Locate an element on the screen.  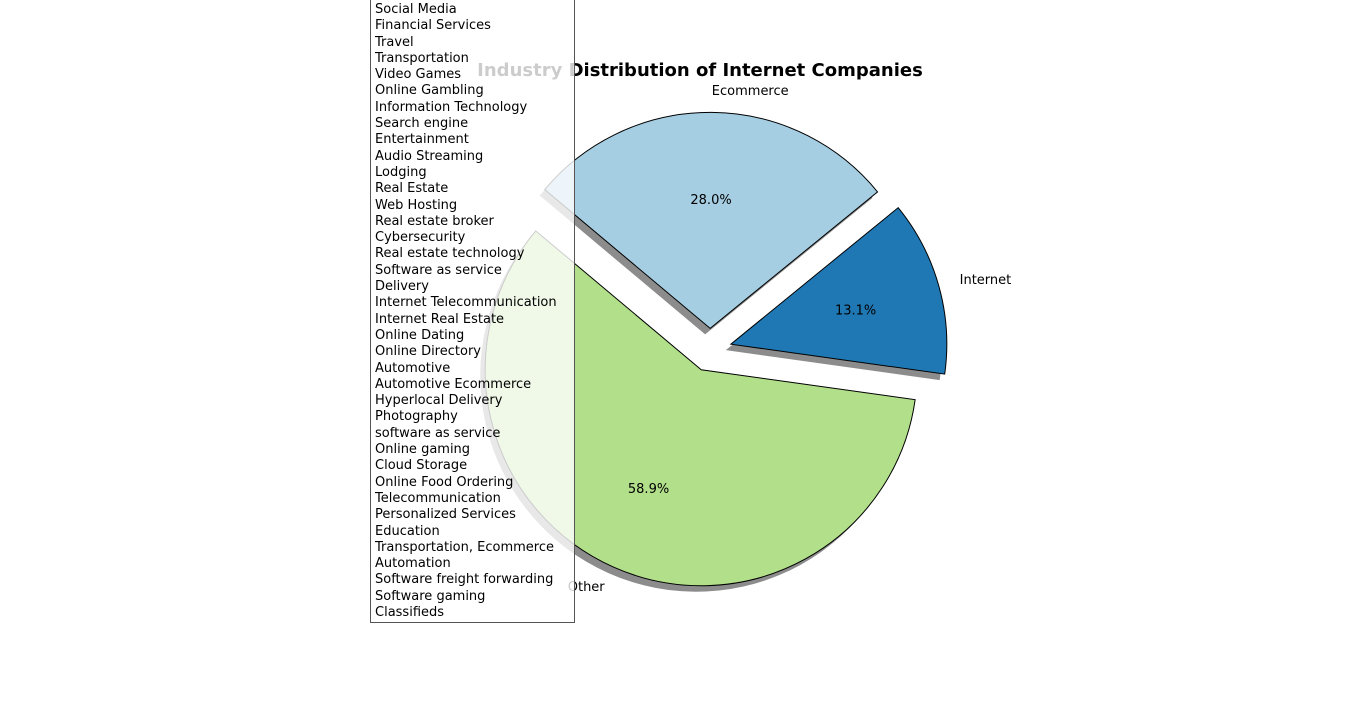
legend-item: Search engine is located at coordinates (422, 124).